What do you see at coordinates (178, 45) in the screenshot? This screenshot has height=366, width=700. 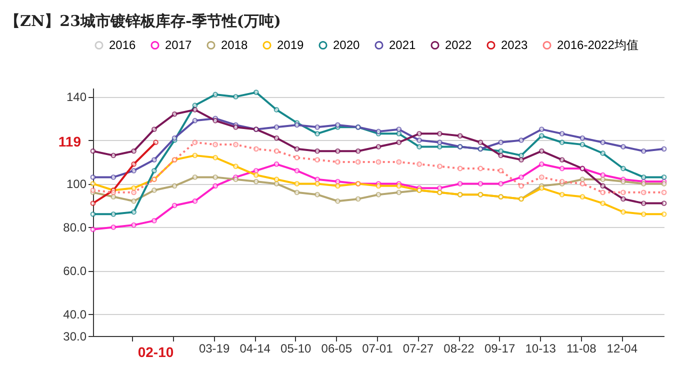 I see `legend-label: 2017` at bounding box center [178, 45].